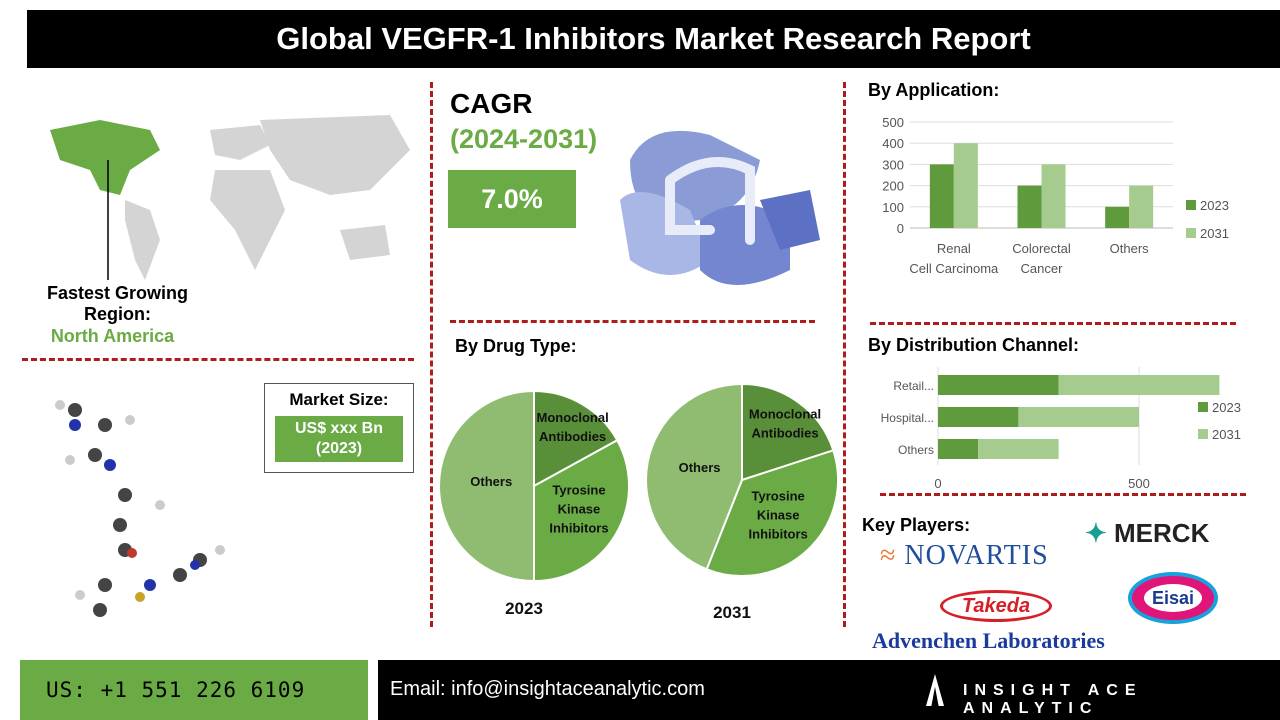  What do you see at coordinates (900, 228) in the screenshot?
I see `y-tick-label: 0` at bounding box center [900, 228].